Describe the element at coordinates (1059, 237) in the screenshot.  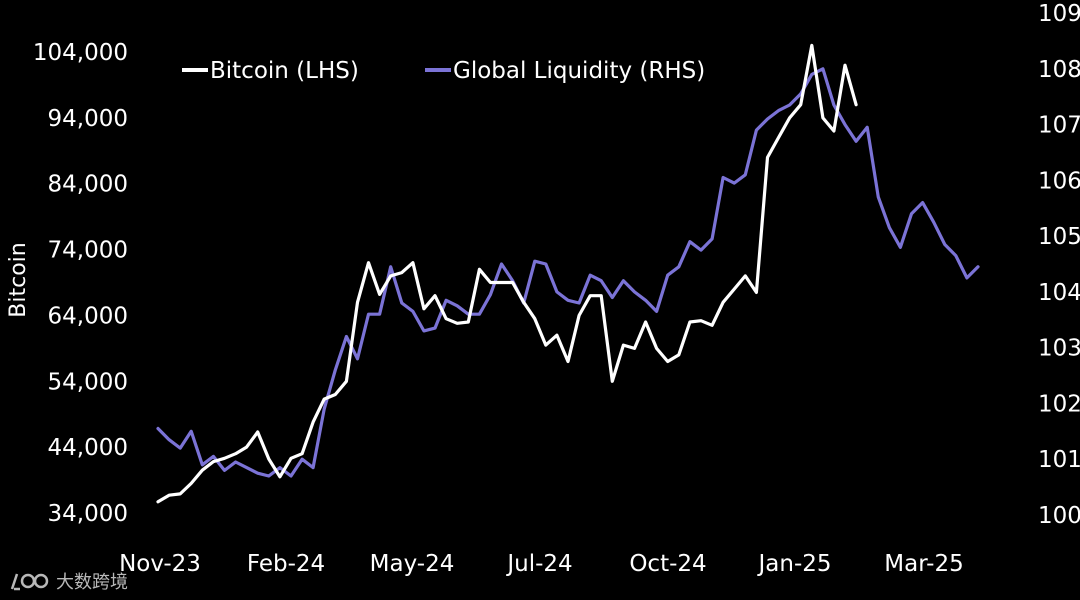
I see `right-tick-label: 105` at that location.